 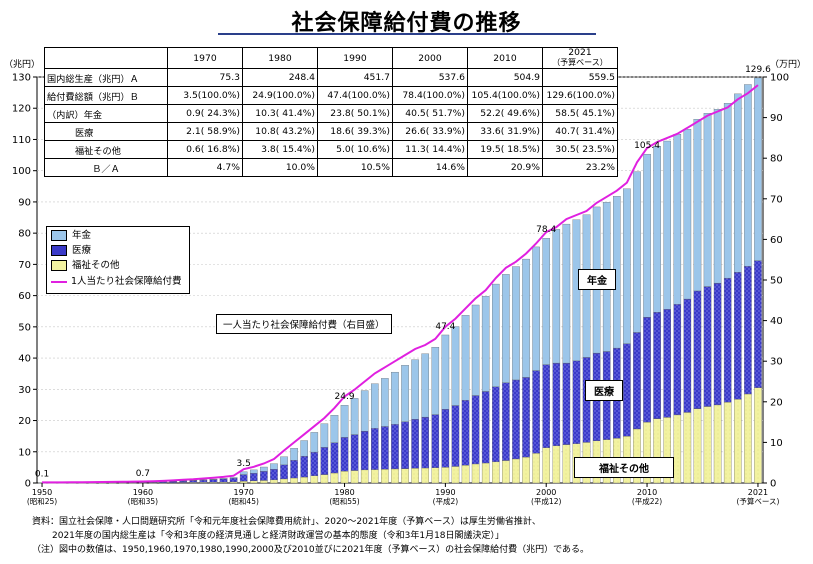 What do you see at coordinates (430, 77) in the screenshot?
I see `table-cell: 537.6` at bounding box center [430, 77].